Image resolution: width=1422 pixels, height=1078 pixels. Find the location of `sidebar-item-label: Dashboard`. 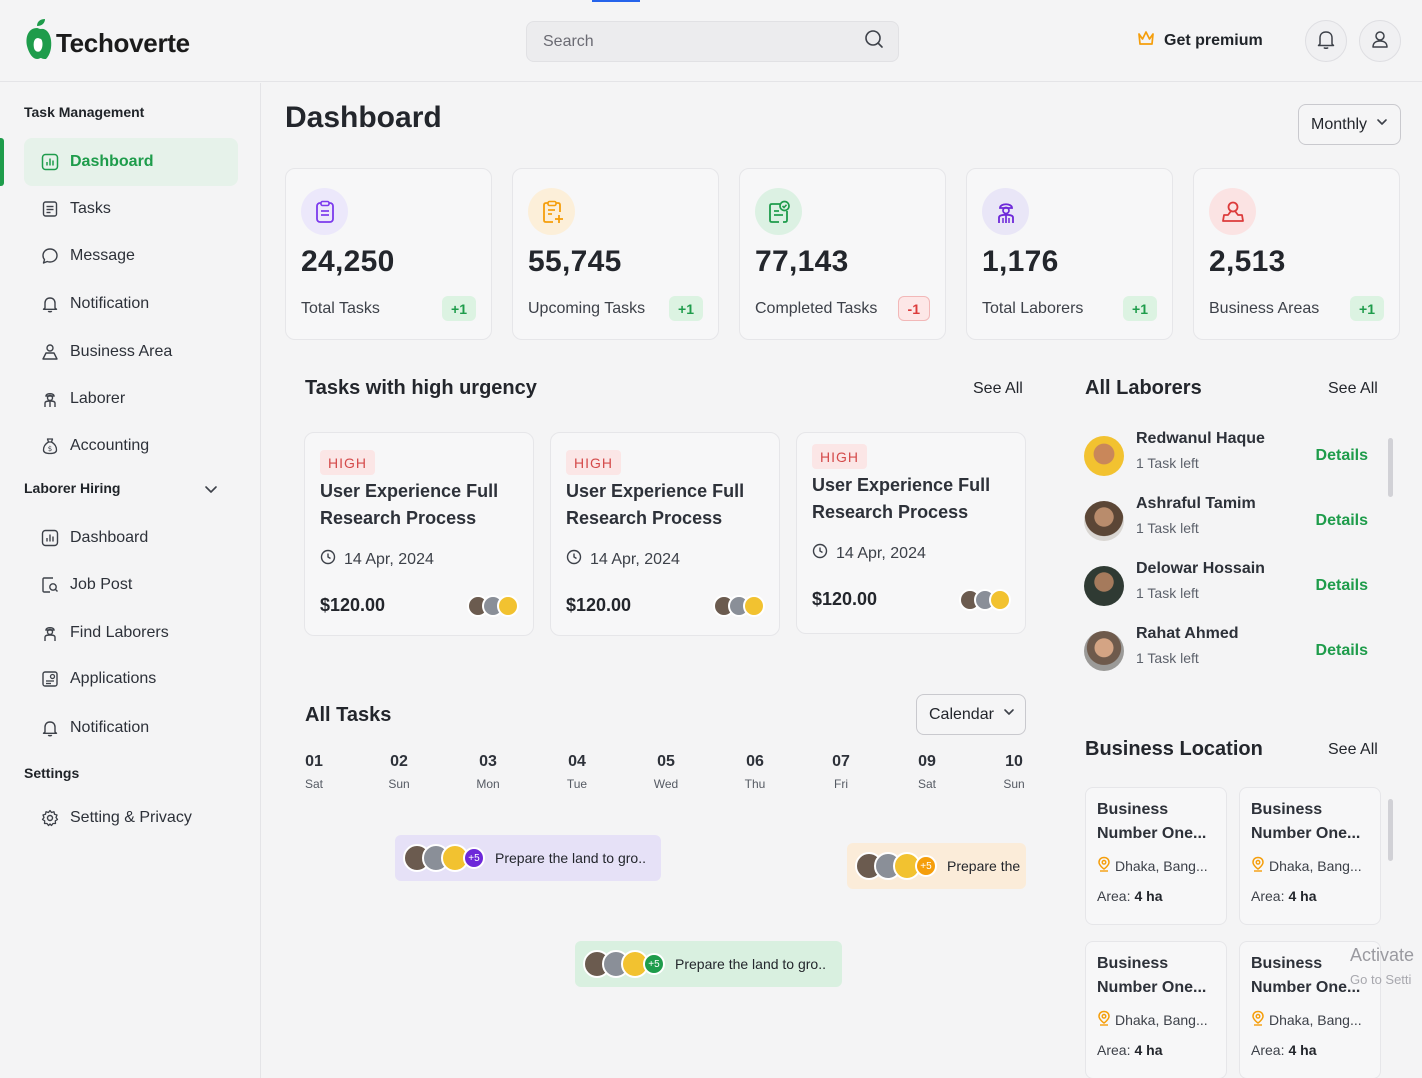

sidebar-item-label: Dashboard is located at coordinates (109, 537).